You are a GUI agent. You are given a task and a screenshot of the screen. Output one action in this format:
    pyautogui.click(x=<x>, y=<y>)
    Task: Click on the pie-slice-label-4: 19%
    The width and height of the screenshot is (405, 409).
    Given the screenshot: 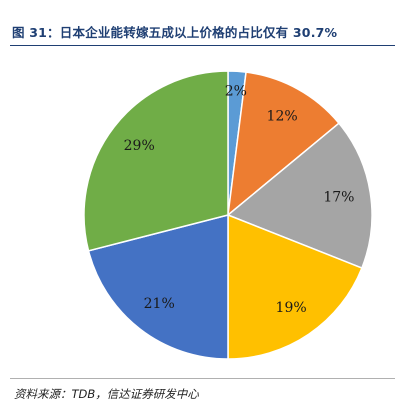 What is the action you would take?
    pyautogui.click(x=291, y=308)
    